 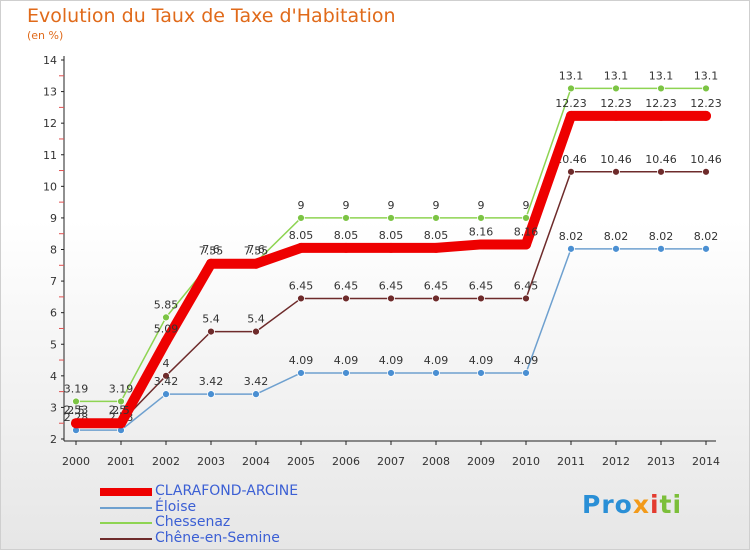 What do you see at coordinates (227, 491) in the screenshot?
I see `legend-label: CLARAFOND-ARCINE` at bounding box center [227, 491].